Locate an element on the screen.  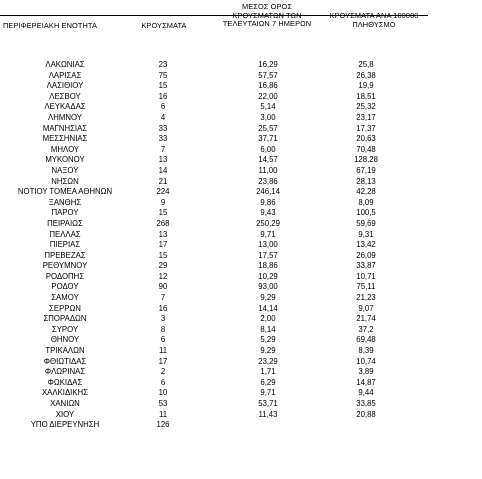
cell-region: ΝΟΤΙΟΥ ΤΟΜΕΑ ΑΘΗΝΩΝ is located at coordinates (65, 192).